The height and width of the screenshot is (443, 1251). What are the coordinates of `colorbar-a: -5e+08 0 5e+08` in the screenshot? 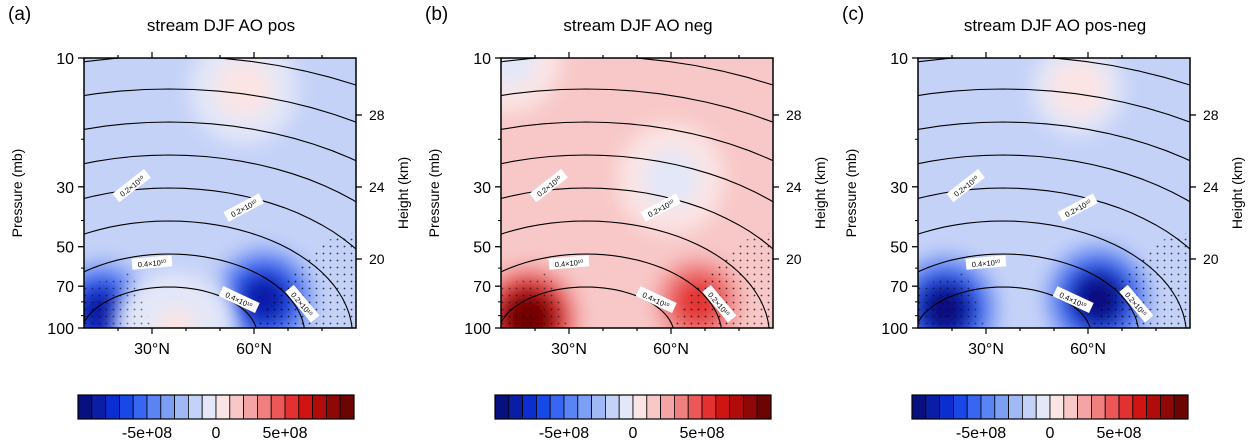 It's located at (216, 418).